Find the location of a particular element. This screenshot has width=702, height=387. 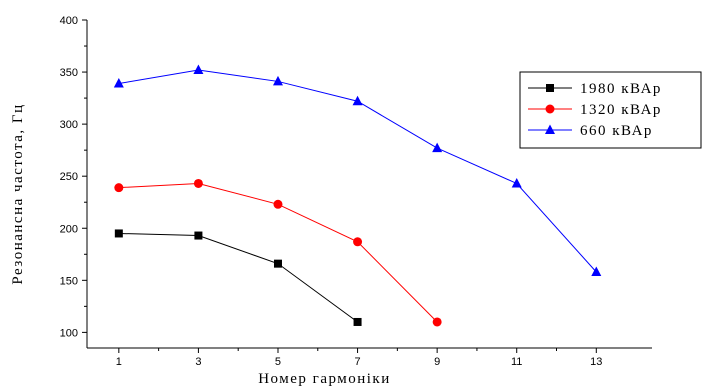

x-axis-title: Номер гармоніки is located at coordinates (324, 379).